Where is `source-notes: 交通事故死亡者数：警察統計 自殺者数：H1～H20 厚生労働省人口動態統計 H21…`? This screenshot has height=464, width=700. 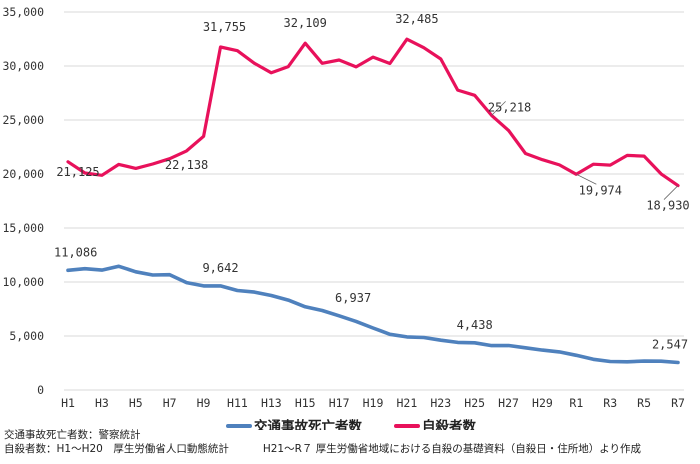
source-notes: 交通事故死亡者数：警察統計 自殺者数：H1～H20 厚生労働省人口動態統計 H21… is located at coordinates (322, 442).